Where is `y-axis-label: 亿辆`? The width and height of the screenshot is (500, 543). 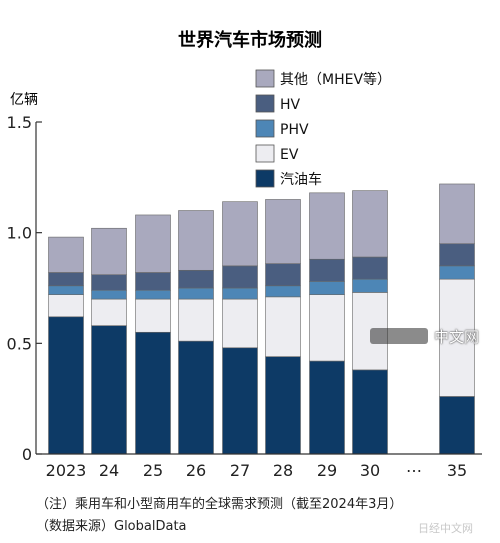 y-axis-label: 亿辆 is located at coordinates (24, 100).